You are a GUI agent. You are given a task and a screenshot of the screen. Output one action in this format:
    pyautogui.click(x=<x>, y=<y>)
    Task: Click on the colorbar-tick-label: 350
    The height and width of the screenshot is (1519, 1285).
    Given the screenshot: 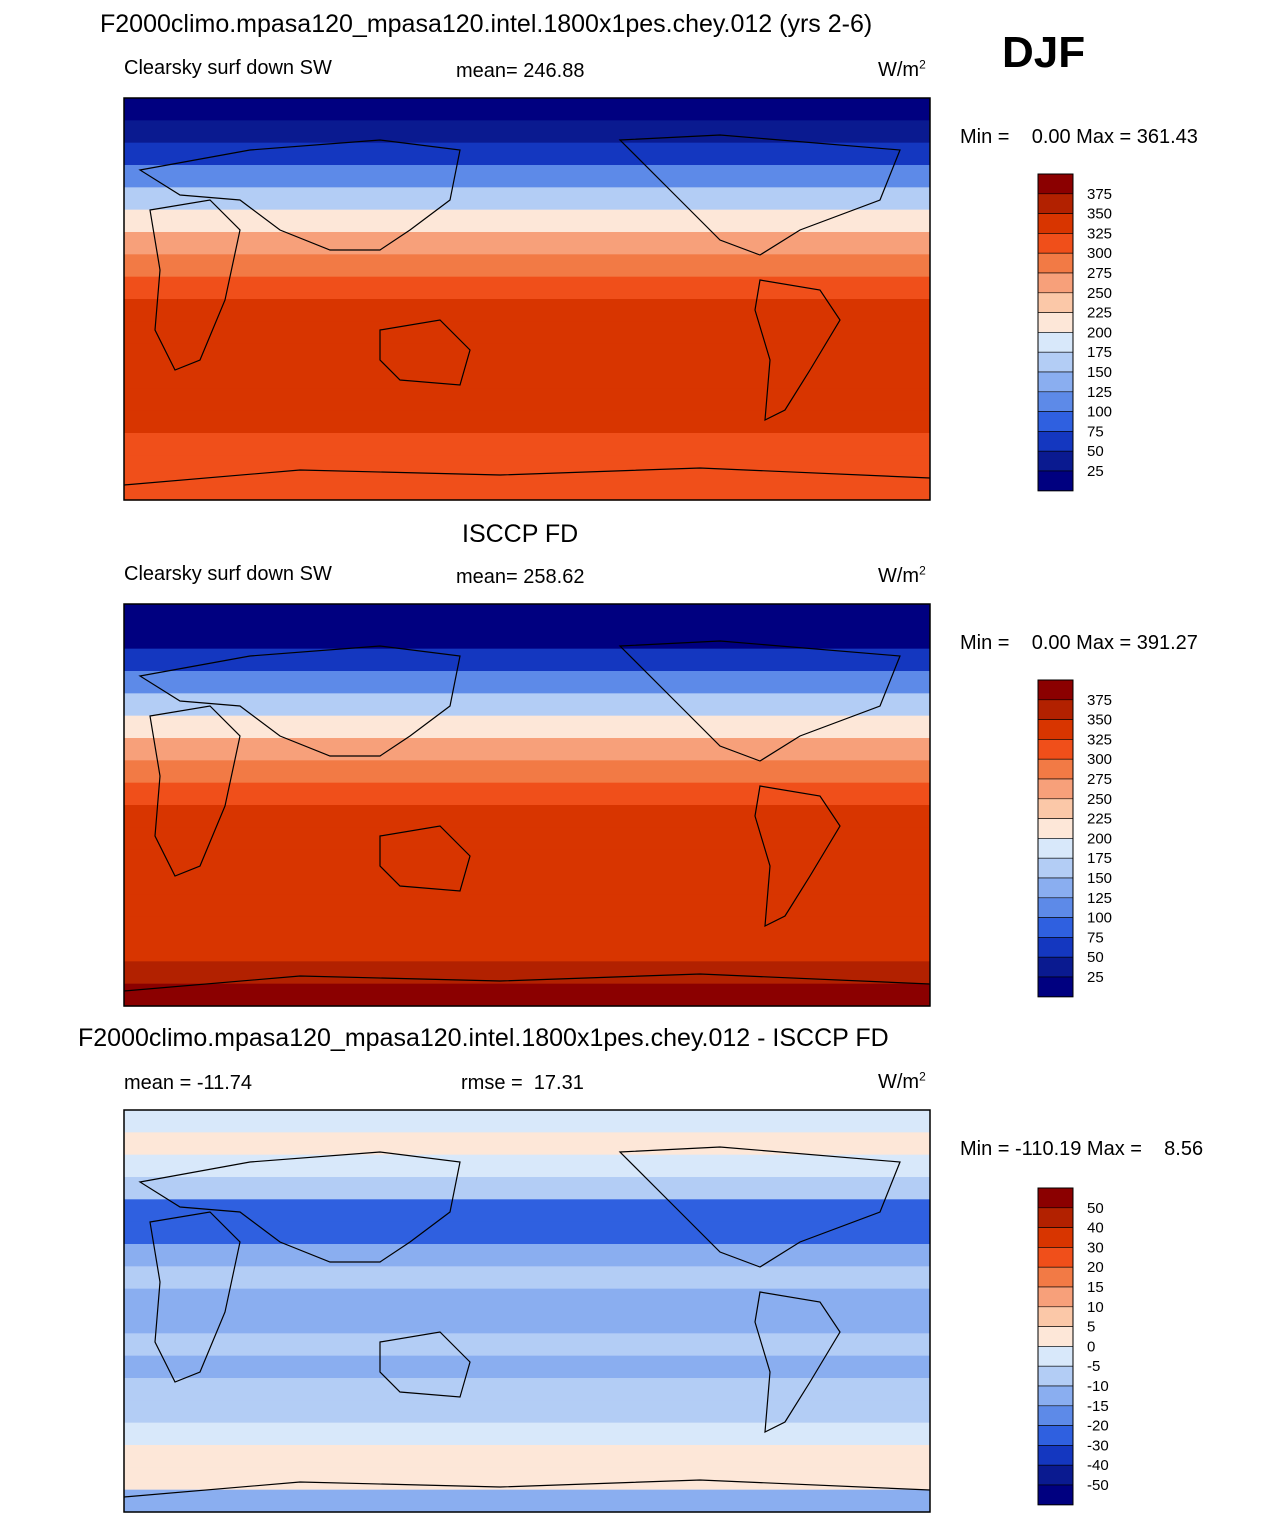 What is the action you would take?
    pyautogui.click(x=1099, y=214)
    